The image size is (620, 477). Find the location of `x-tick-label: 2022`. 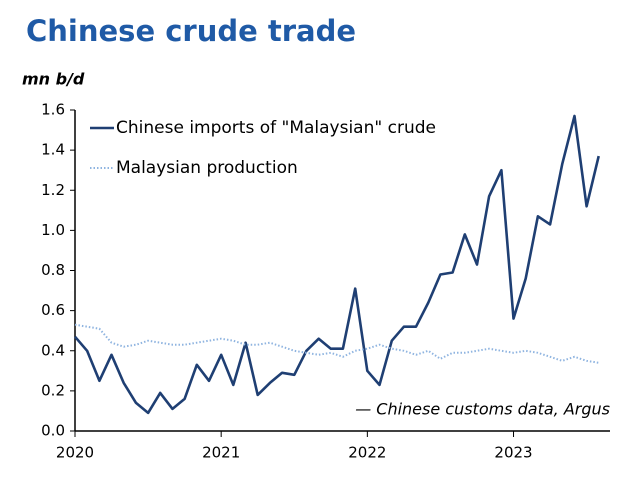

x-tick-label: 2022 is located at coordinates (367, 453).